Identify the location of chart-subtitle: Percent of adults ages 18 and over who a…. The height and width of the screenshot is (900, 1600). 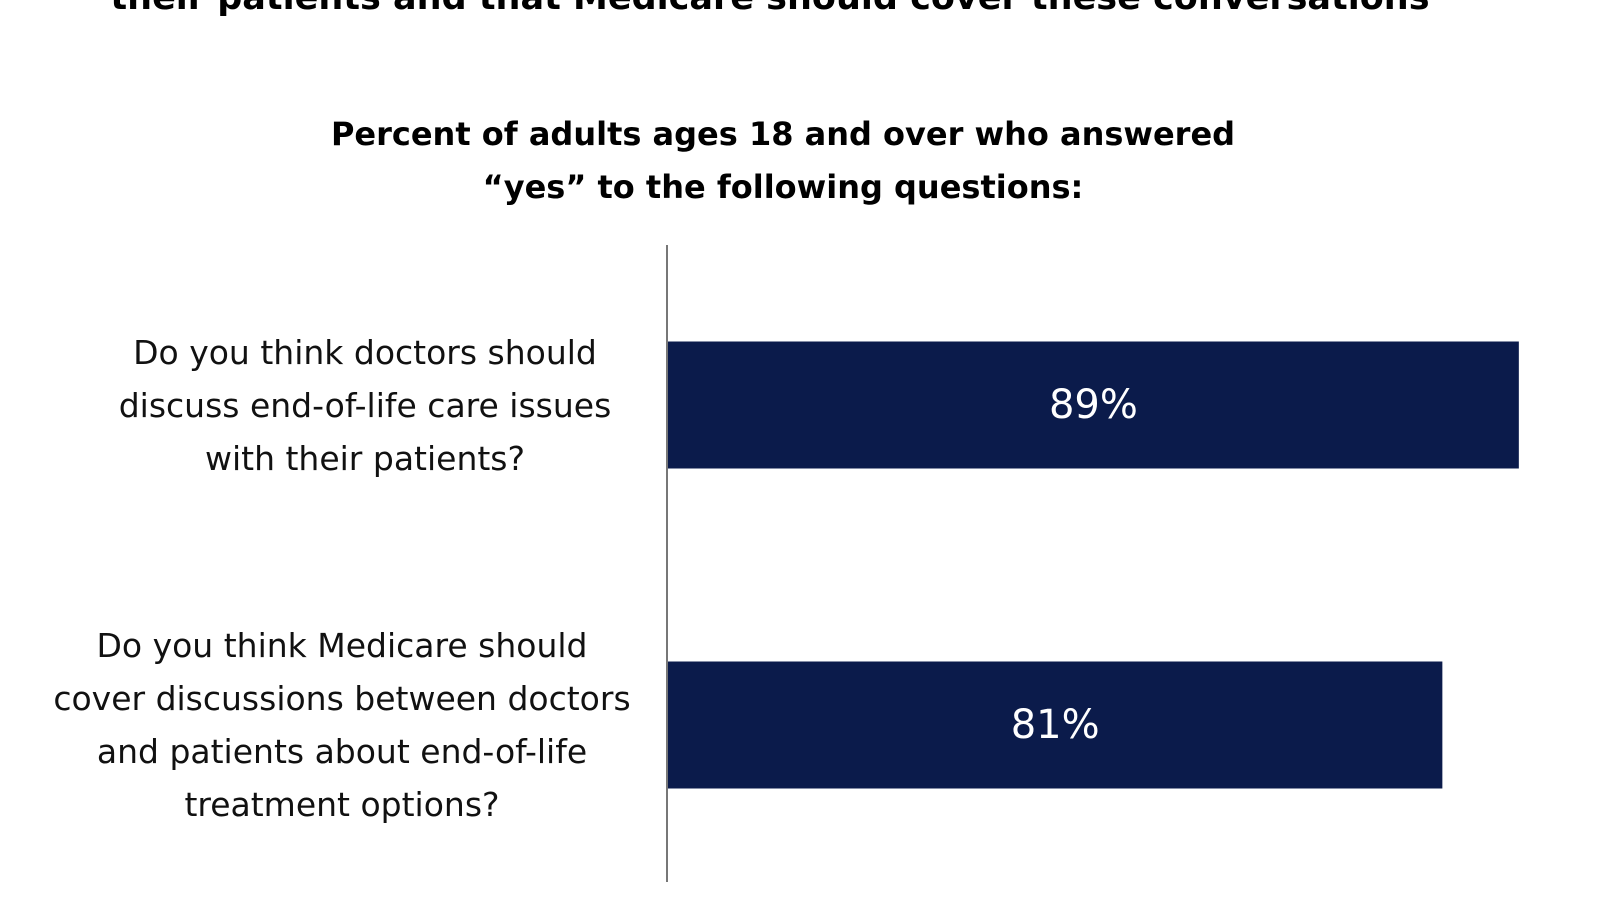
(783, 160).